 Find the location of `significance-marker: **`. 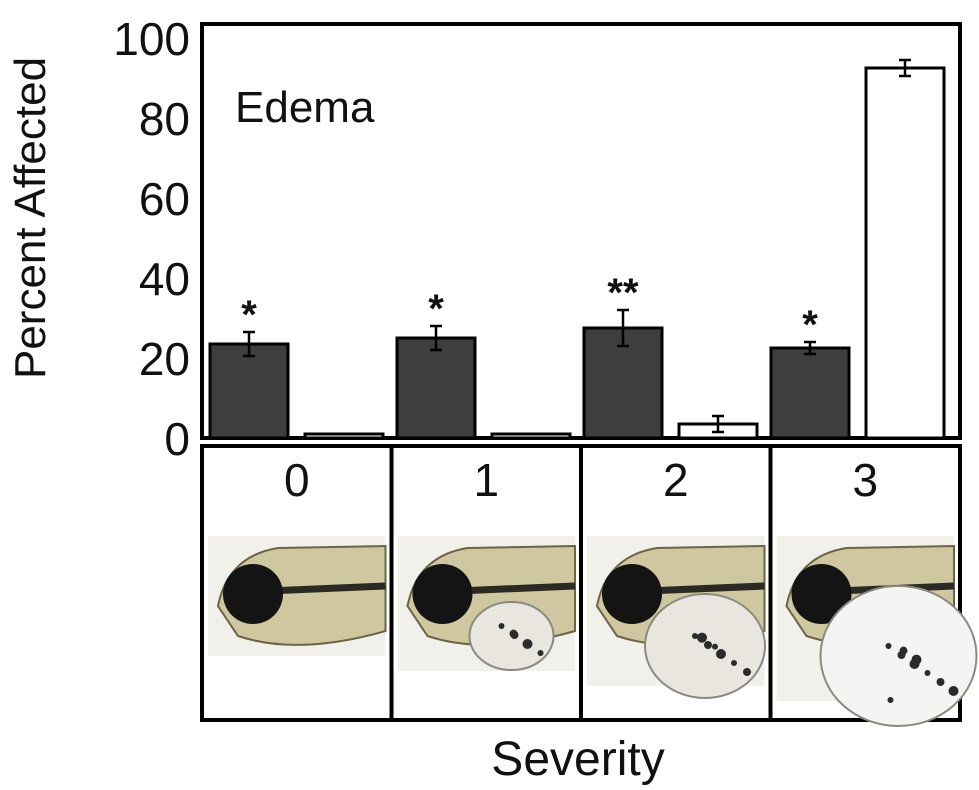

significance-marker: ** is located at coordinates (623, 293).